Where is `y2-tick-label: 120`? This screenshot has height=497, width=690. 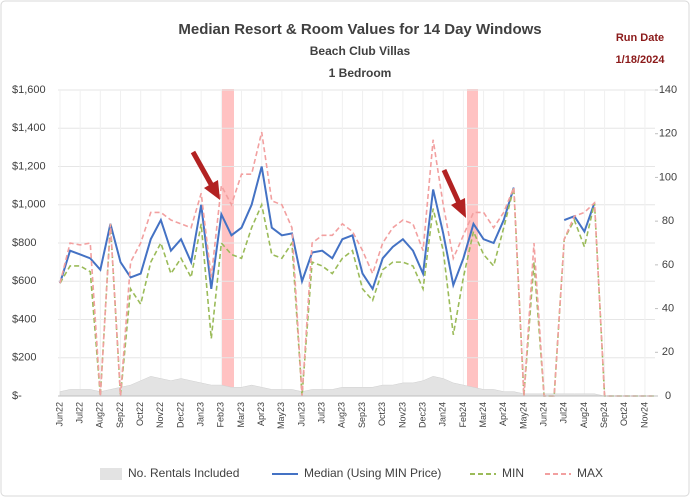 y2-tick-label: 120 is located at coordinates (668, 134).